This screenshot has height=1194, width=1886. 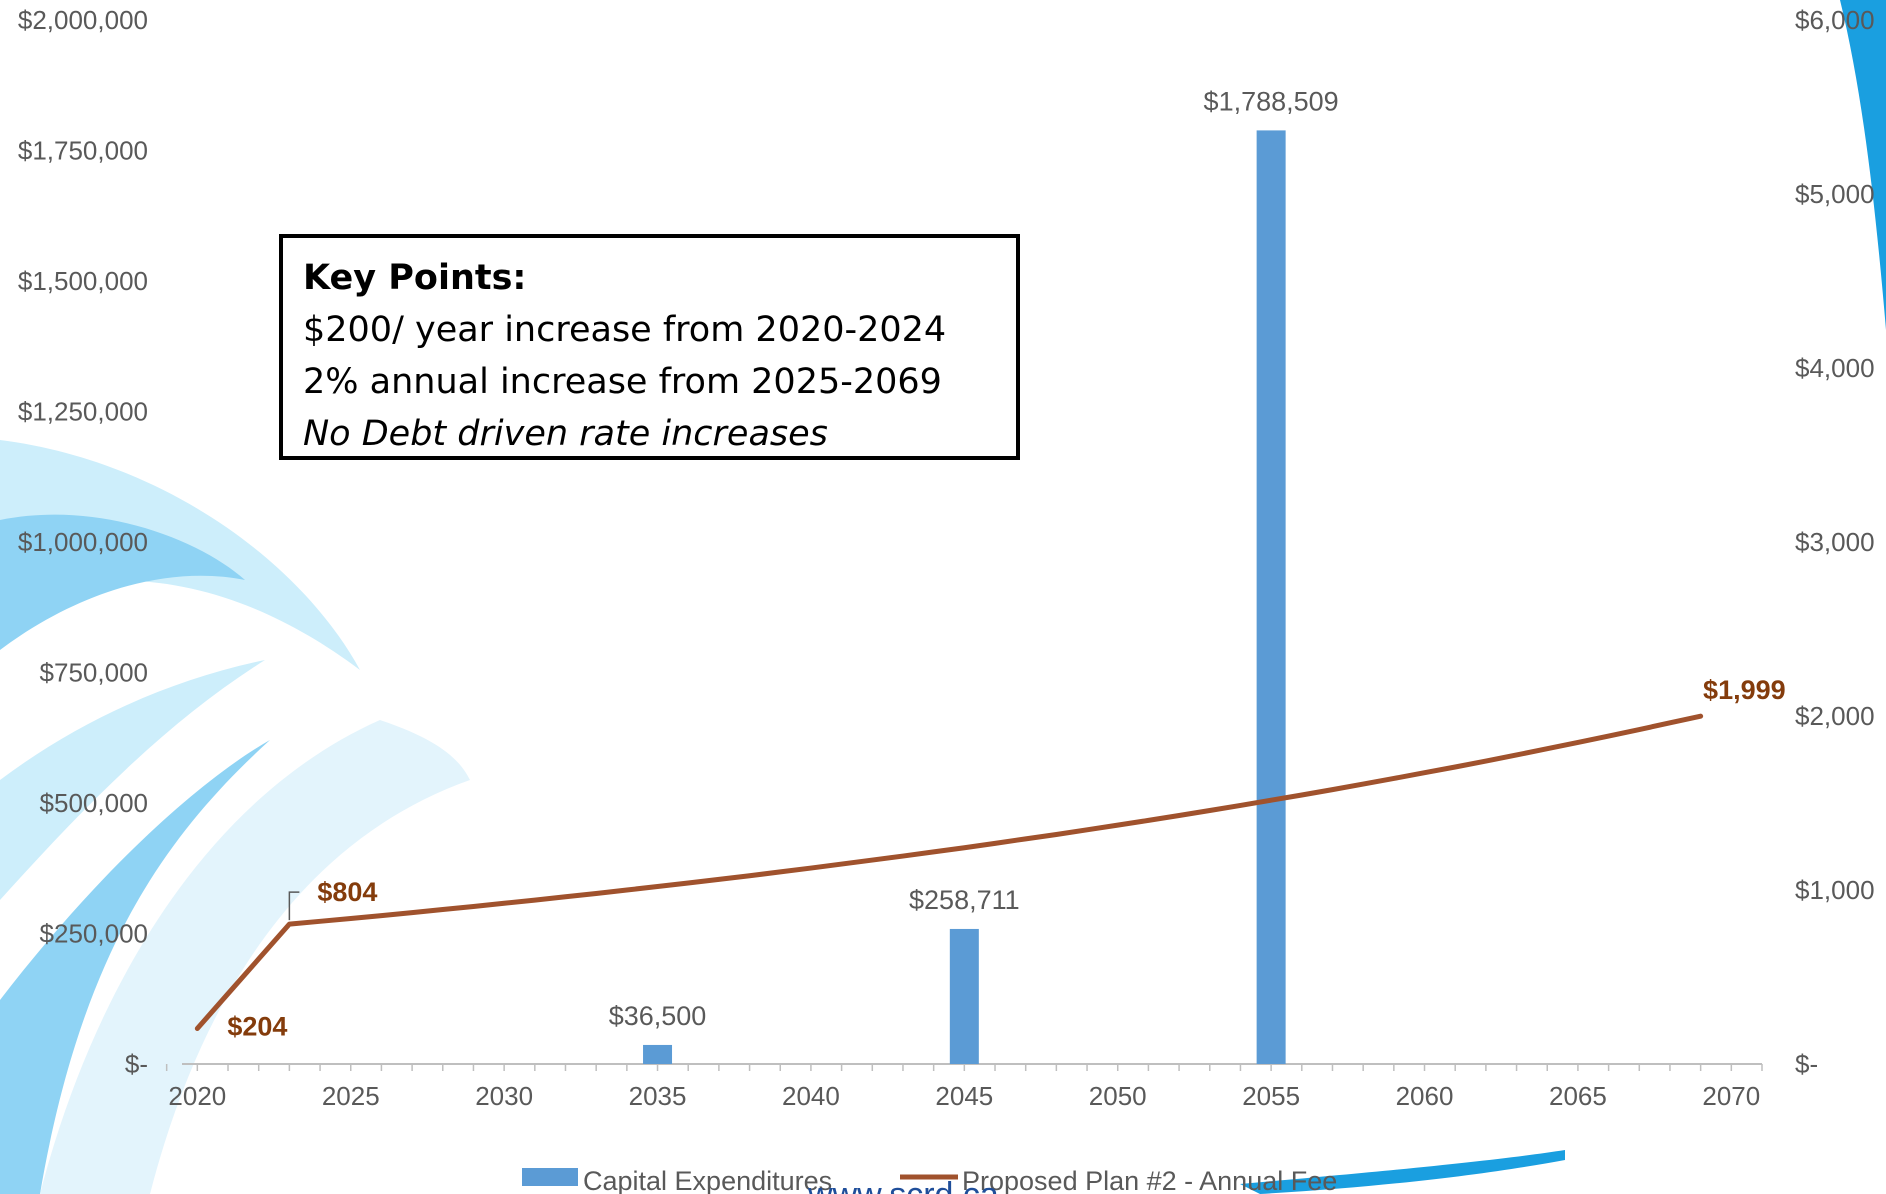 I want to click on x-tick-label: 2045, so click(x=964, y=1096).